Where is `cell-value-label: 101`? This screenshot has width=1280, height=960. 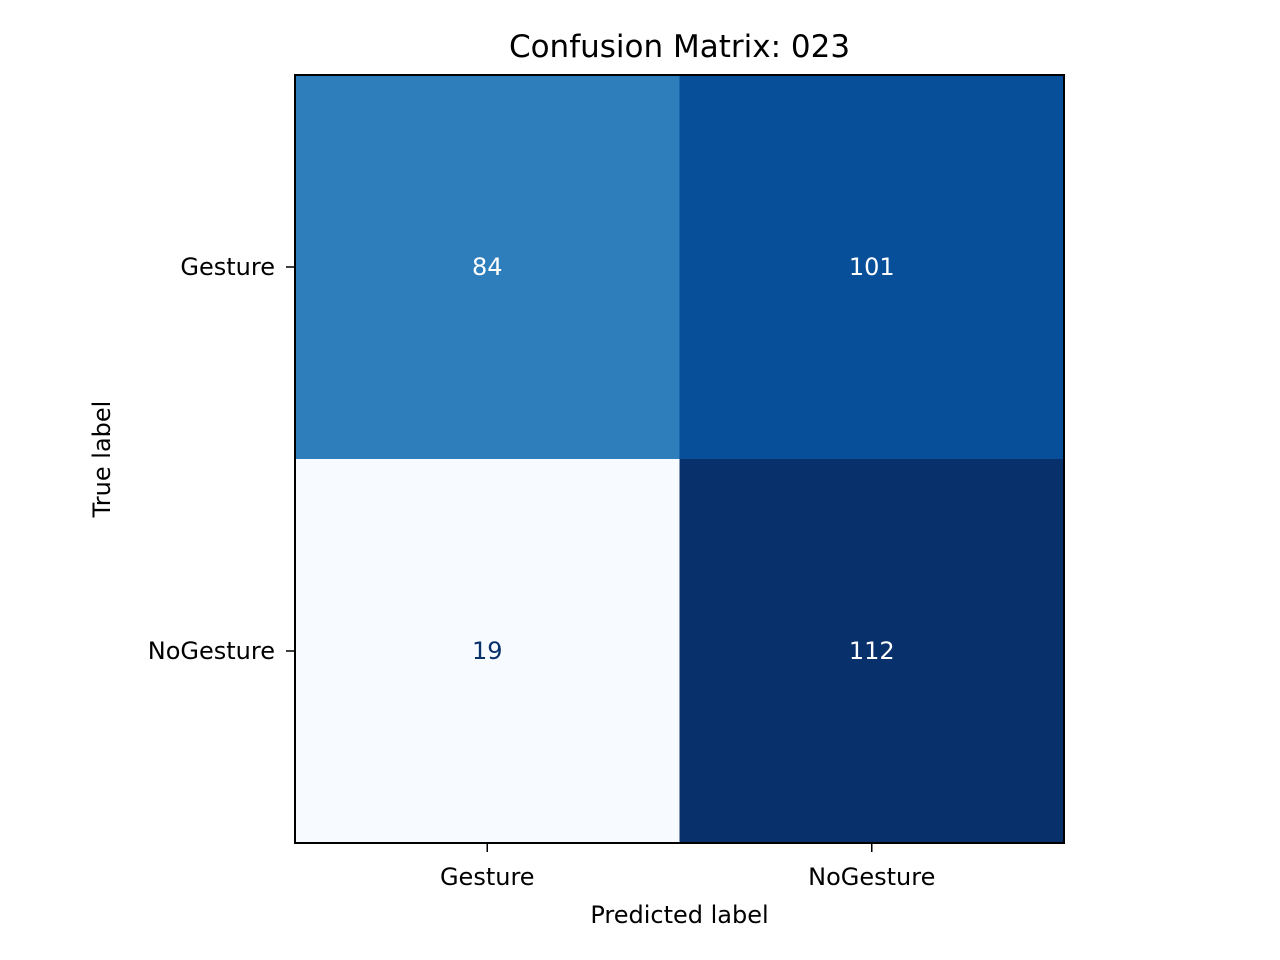
cell-value-label: 101 is located at coordinates (872, 267).